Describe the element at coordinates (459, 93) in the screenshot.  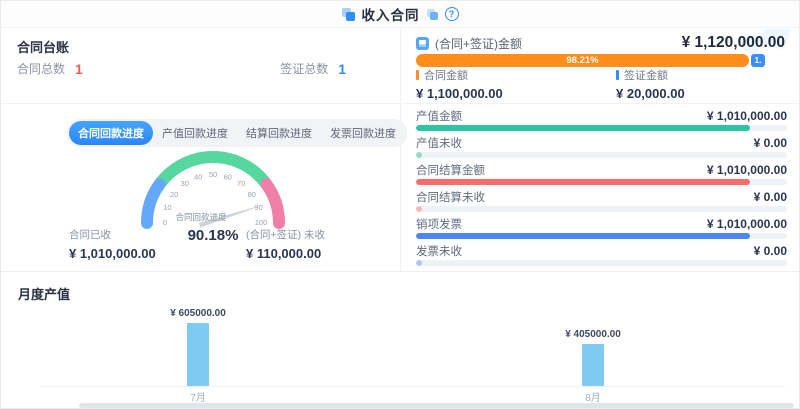
I see `legend-contract-value: ¥ 1,100,000.00` at that location.